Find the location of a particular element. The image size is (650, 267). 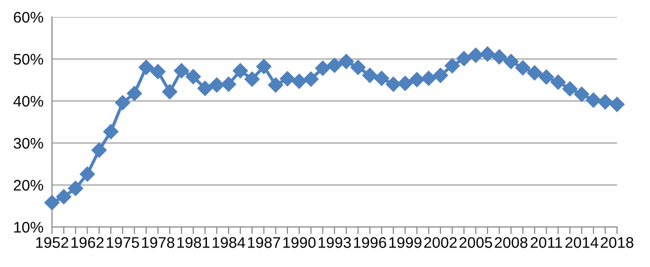

x-tick-label: 1984 is located at coordinates (229, 242).